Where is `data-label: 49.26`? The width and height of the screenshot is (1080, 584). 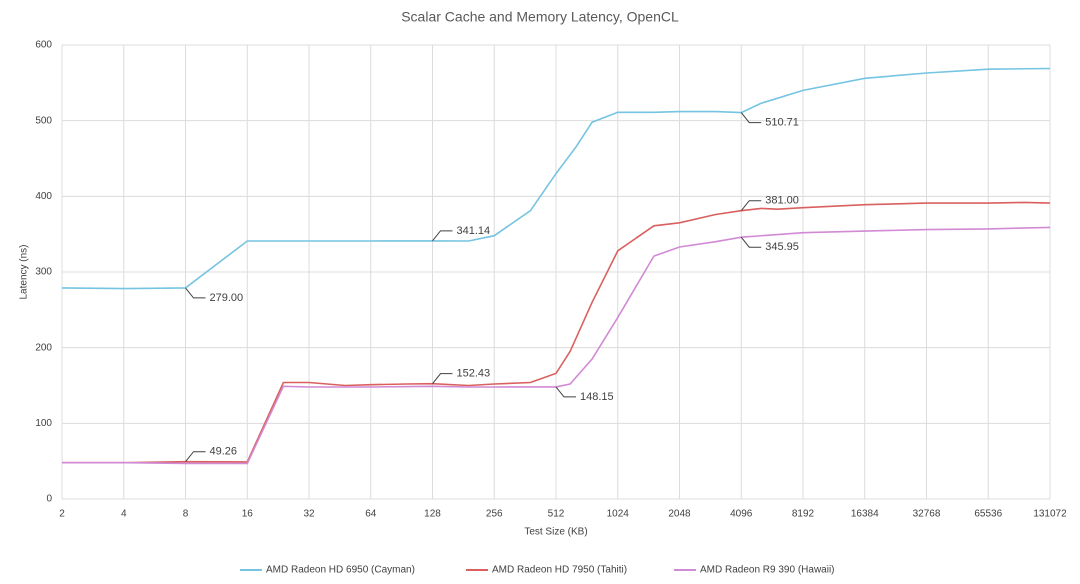 data-label: 49.26 is located at coordinates (224, 452).